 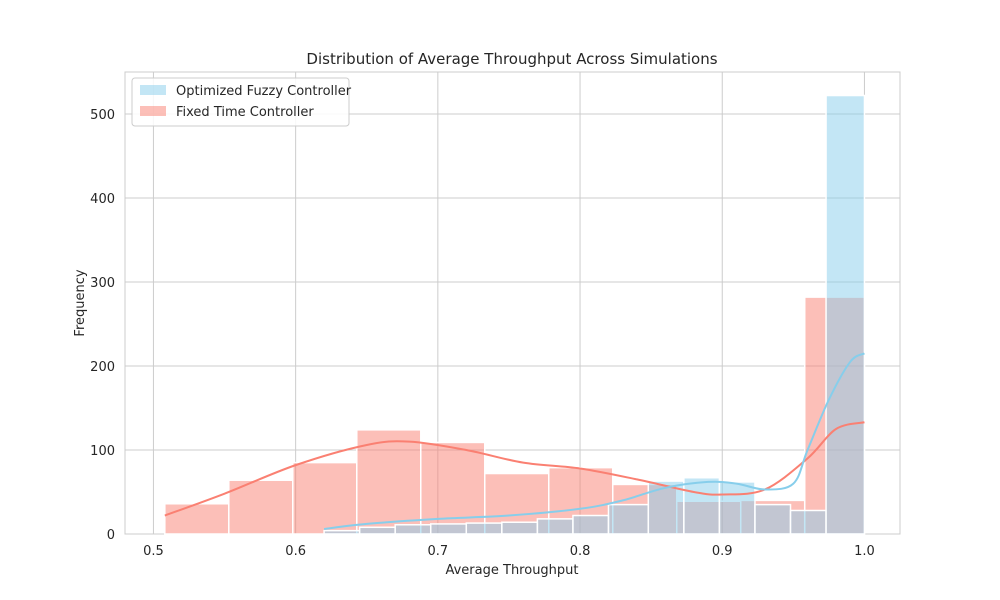 What do you see at coordinates (864, 551) in the screenshot?
I see `x-tick-label: 1.0` at bounding box center [864, 551].